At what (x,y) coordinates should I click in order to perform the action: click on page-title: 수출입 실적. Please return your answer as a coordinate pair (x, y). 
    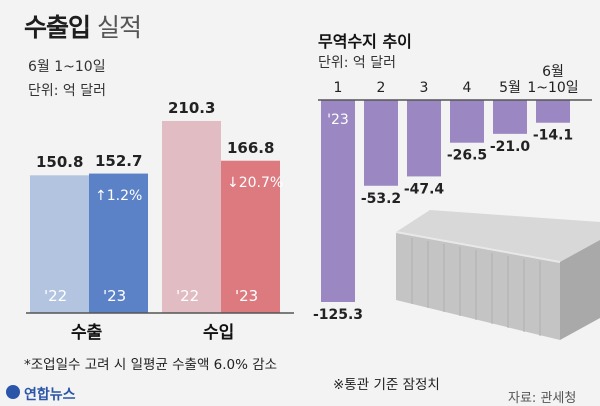
    Looking at the image, I should click on (83, 26).